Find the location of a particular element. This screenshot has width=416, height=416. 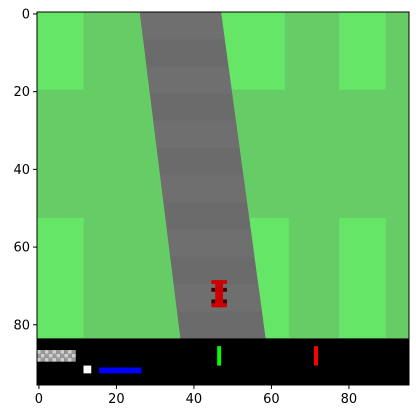

y-tick-label: 60 is located at coordinates (21, 248).